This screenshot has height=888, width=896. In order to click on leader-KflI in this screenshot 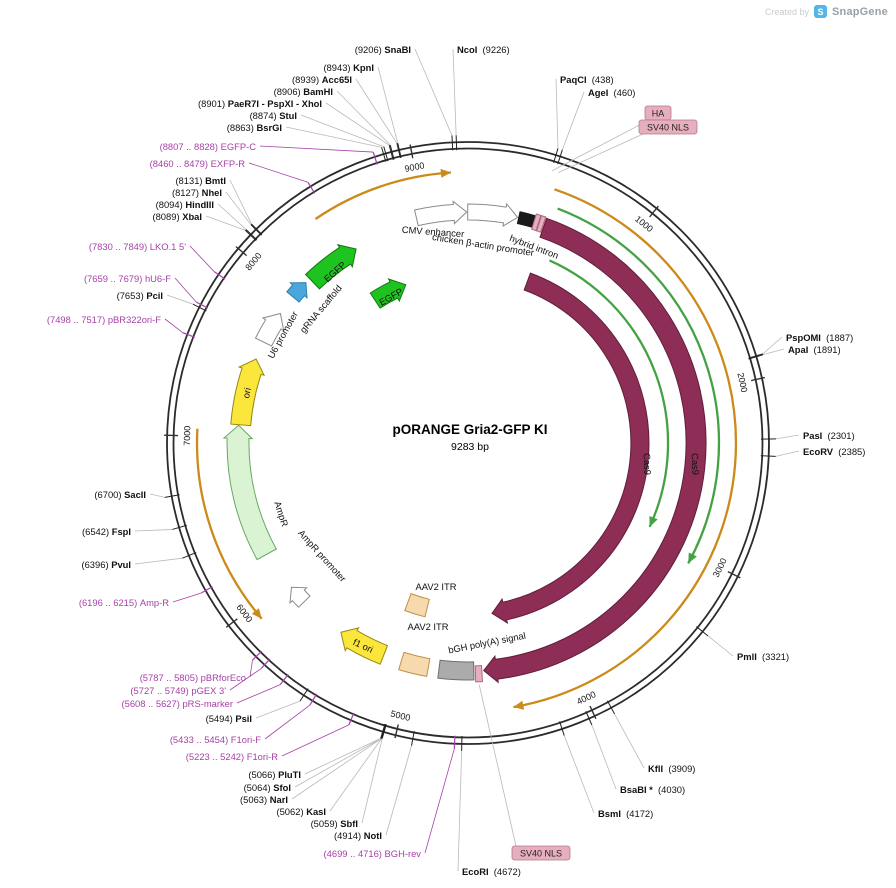, I will do `click(629, 741)`.